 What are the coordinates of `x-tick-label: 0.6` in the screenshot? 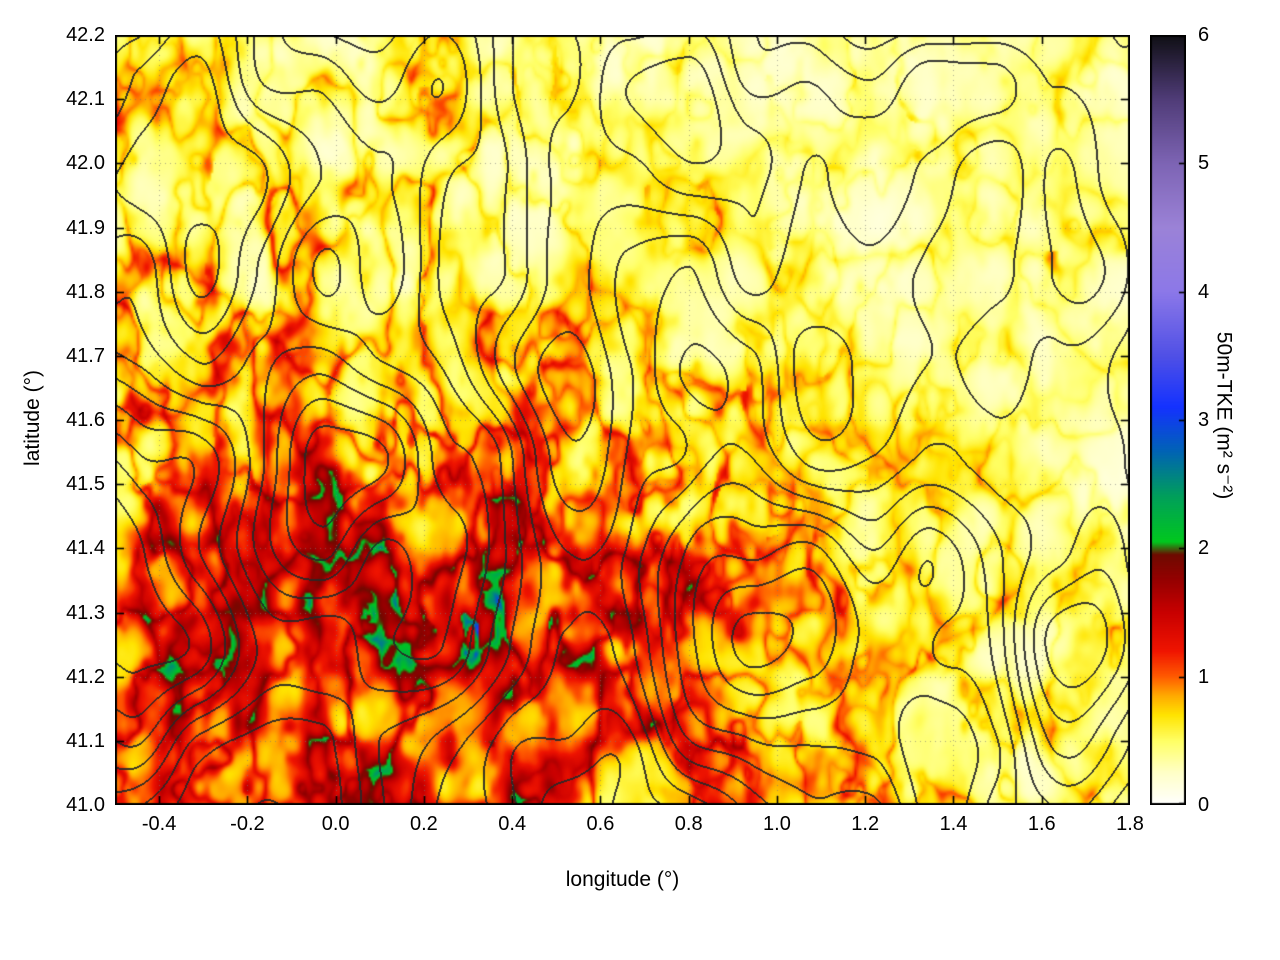 It's located at (600, 824).